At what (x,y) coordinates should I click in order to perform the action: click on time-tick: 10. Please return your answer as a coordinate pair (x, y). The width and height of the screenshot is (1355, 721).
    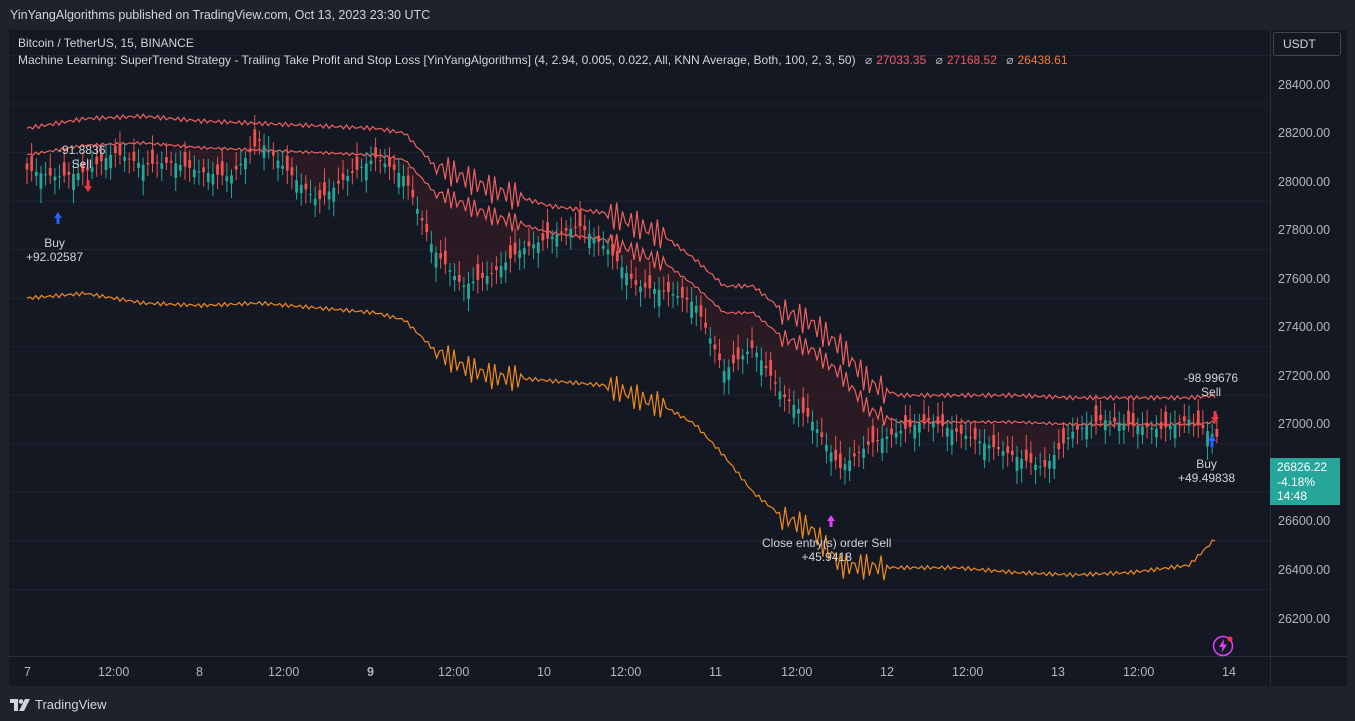
    Looking at the image, I should click on (544, 672).